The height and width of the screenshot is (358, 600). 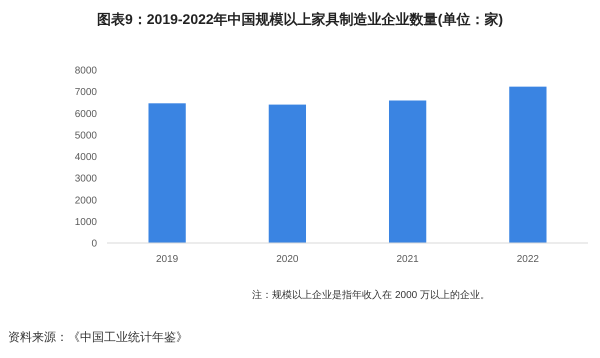 I want to click on y-tick-label: 8000, so click(x=86, y=71).